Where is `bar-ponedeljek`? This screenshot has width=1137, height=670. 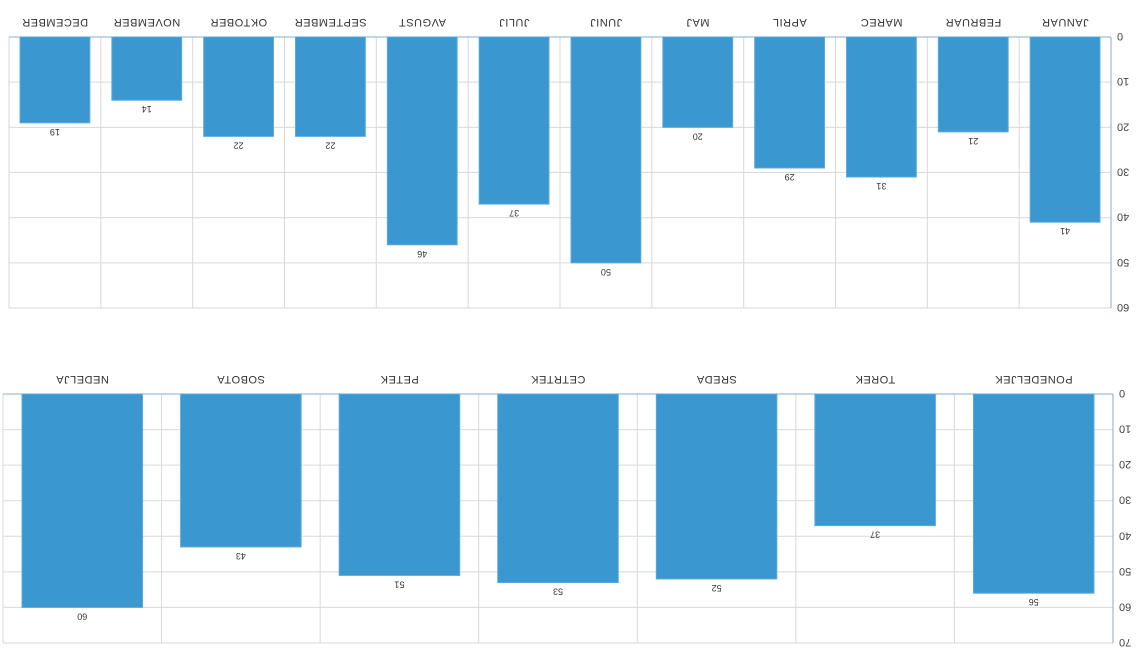 bar-ponedeljek is located at coordinates (1033, 493).